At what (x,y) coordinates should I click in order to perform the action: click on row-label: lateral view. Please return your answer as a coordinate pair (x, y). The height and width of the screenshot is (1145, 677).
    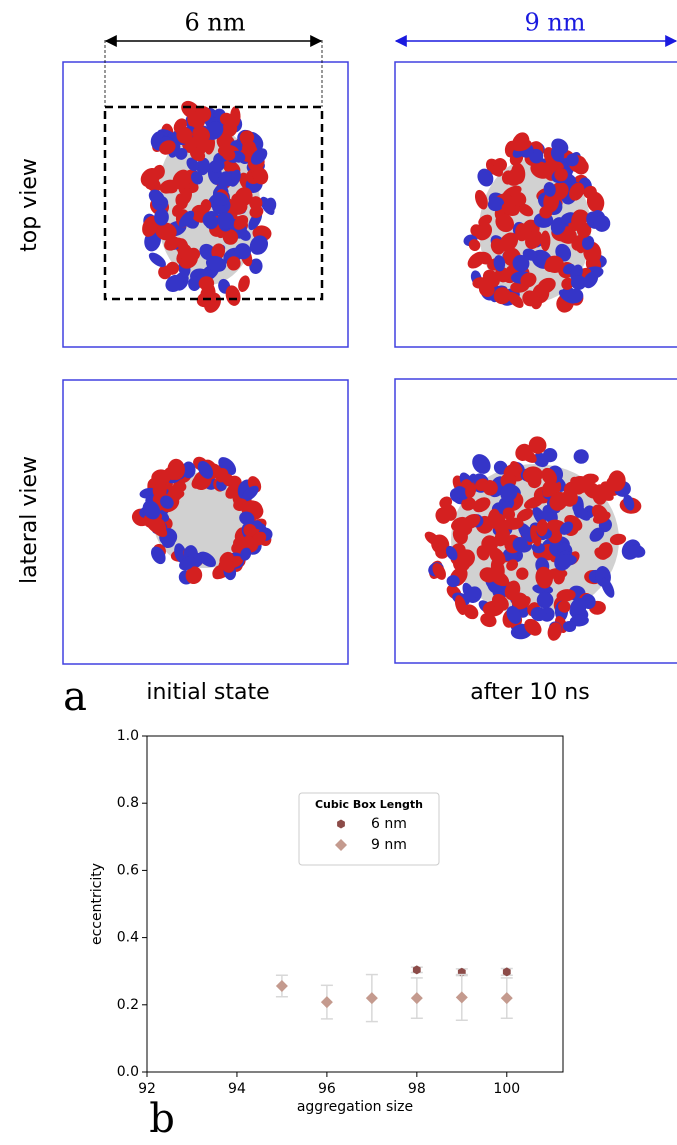
    Looking at the image, I should click on (29, 520).